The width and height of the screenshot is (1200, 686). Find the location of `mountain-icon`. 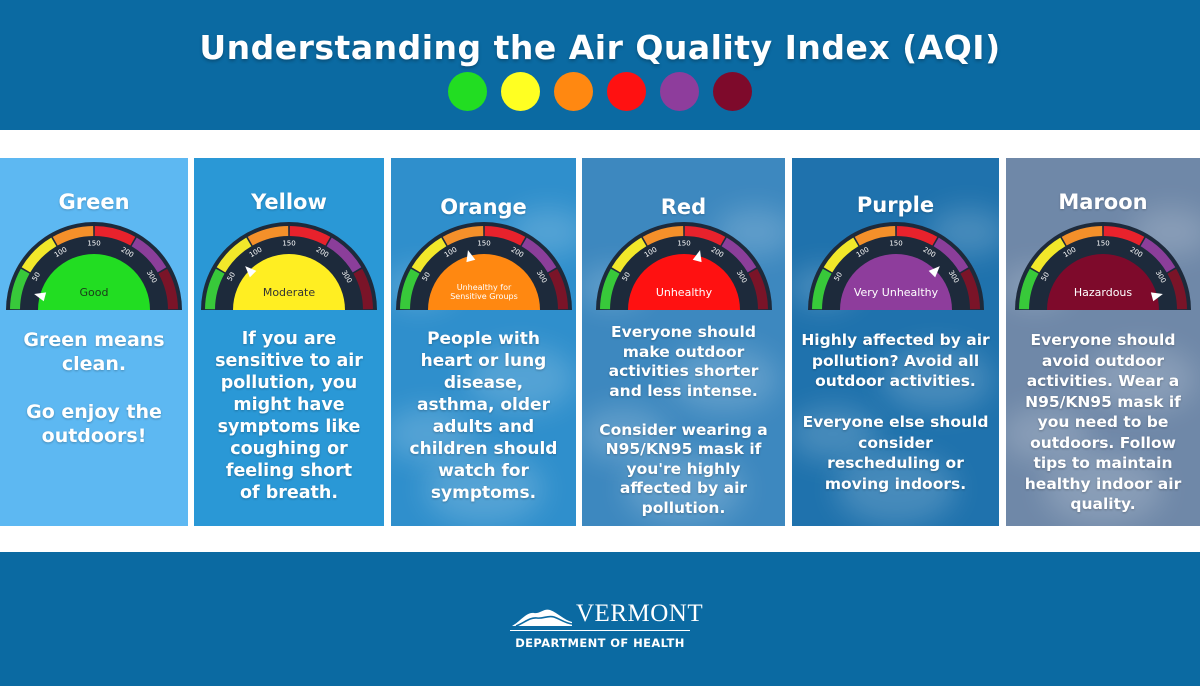

mountain-icon is located at coordinates (542, 618).